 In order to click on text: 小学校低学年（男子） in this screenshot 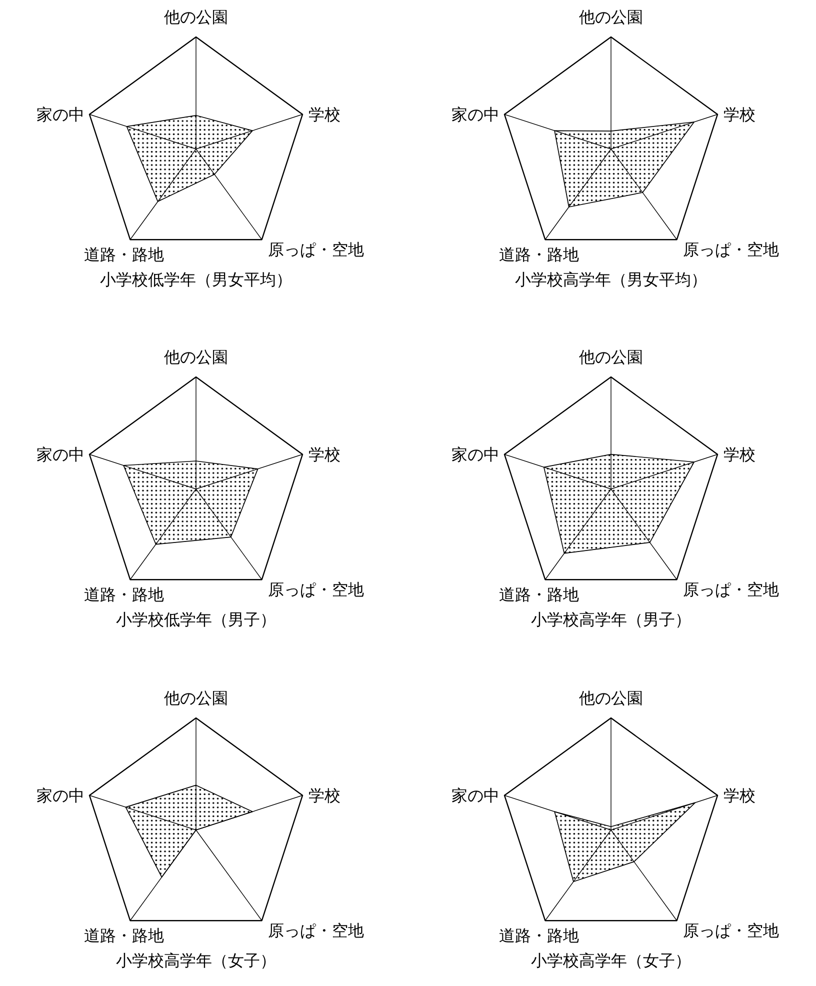, I will do `click(196, 620)`.